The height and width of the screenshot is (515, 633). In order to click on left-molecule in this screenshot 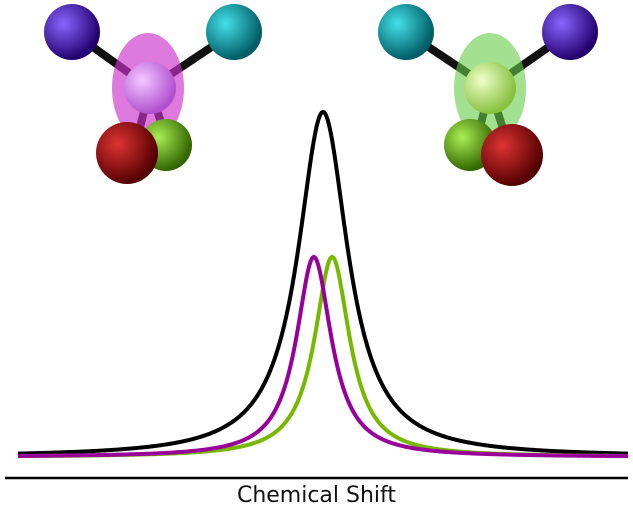, I will do `click(153, 94)`.